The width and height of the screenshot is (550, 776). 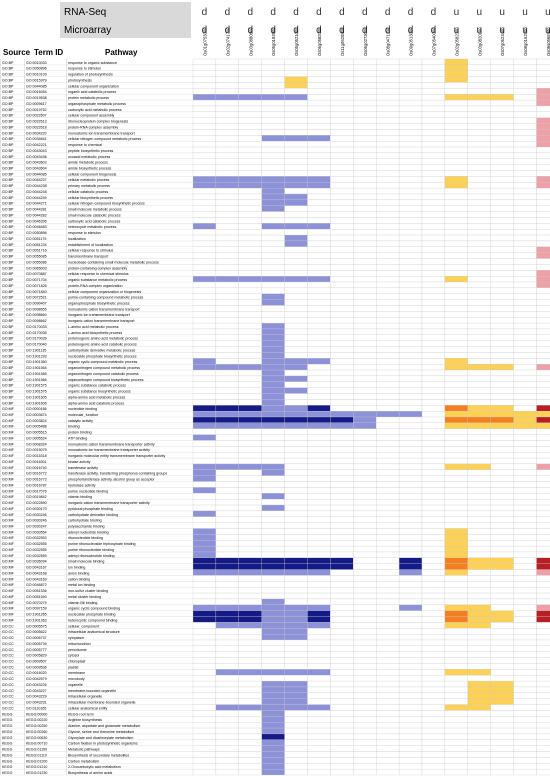 I want to click on row-term-id: GO:0170035, so click(x=36, y=333).